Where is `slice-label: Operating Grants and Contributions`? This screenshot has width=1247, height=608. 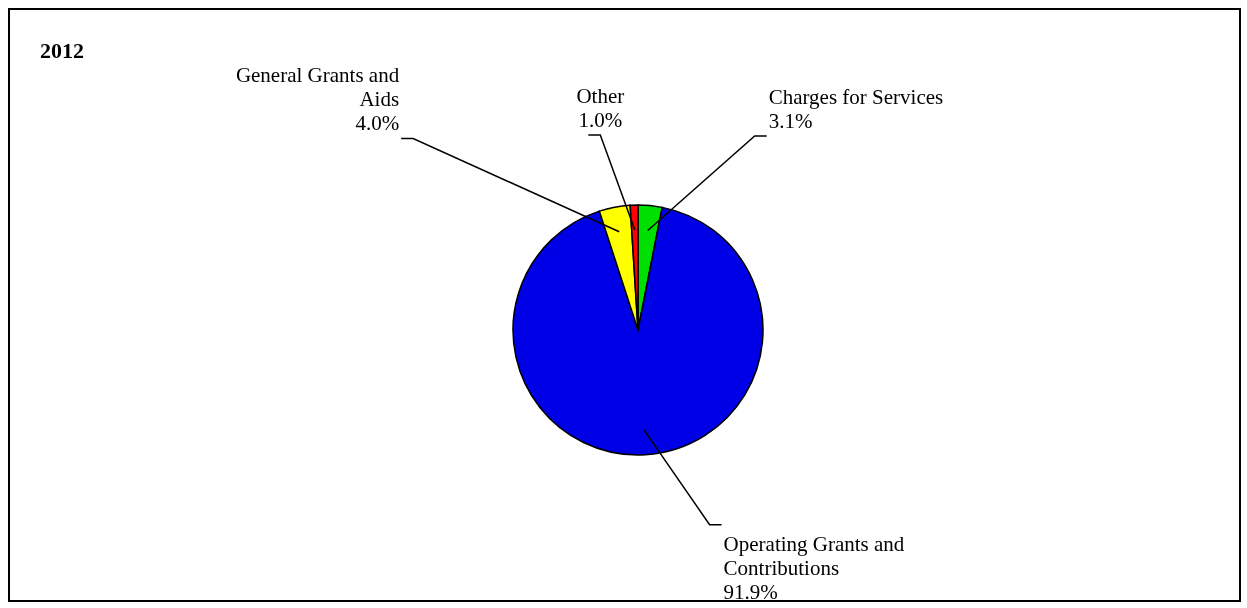
slice-label: Operating Grants and Contributions is located at coordinates (814, 555).